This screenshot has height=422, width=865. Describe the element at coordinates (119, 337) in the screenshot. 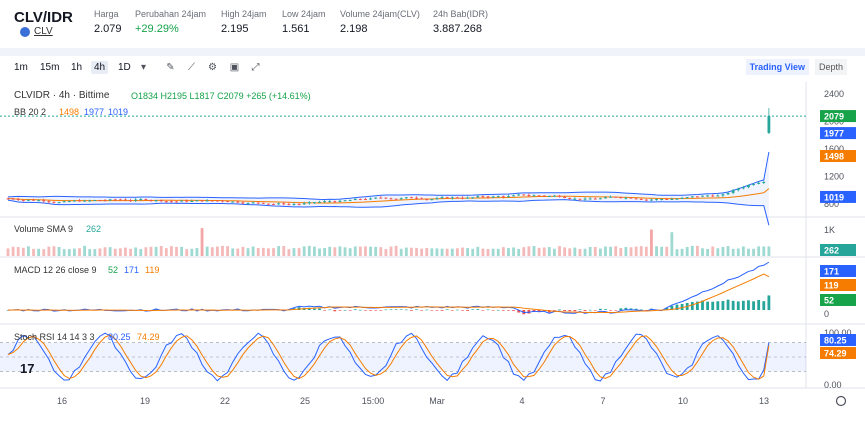

I see `legend-stoch-k: 80.25` at that location.